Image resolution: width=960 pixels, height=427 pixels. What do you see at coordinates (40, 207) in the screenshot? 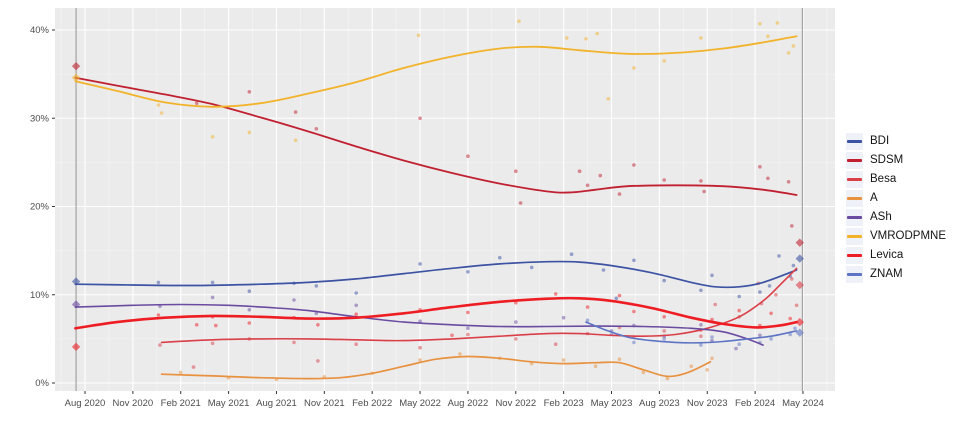
I see `y-axis-tick-label: 20%` at bounding box center [40, 207].